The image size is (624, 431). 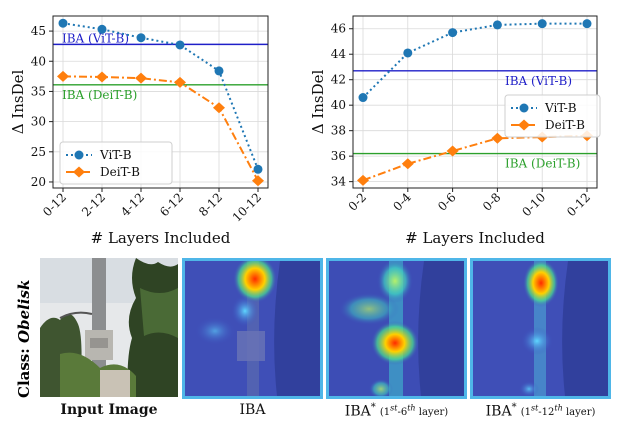 What do you see at coordinates (339, 54) in the screenshot?
I see `y-tick-label: 44` at bounding box center [339, 54].